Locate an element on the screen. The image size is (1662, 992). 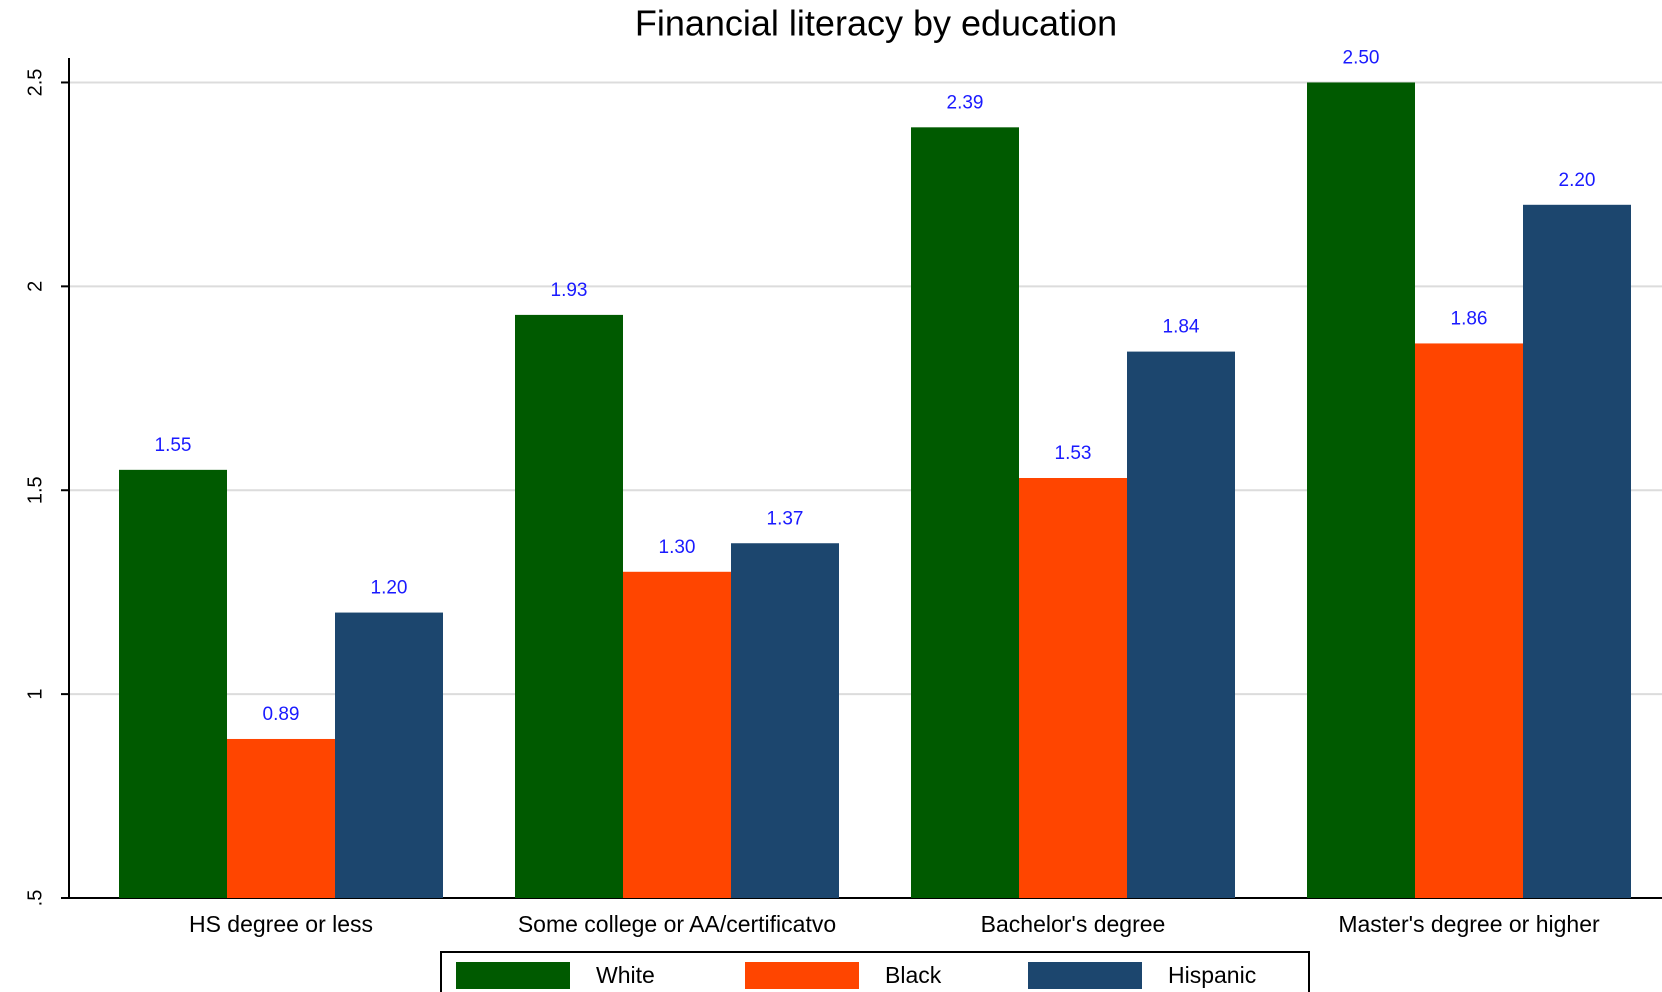
value-label: 1.30 is located at coordinates (677, 547).